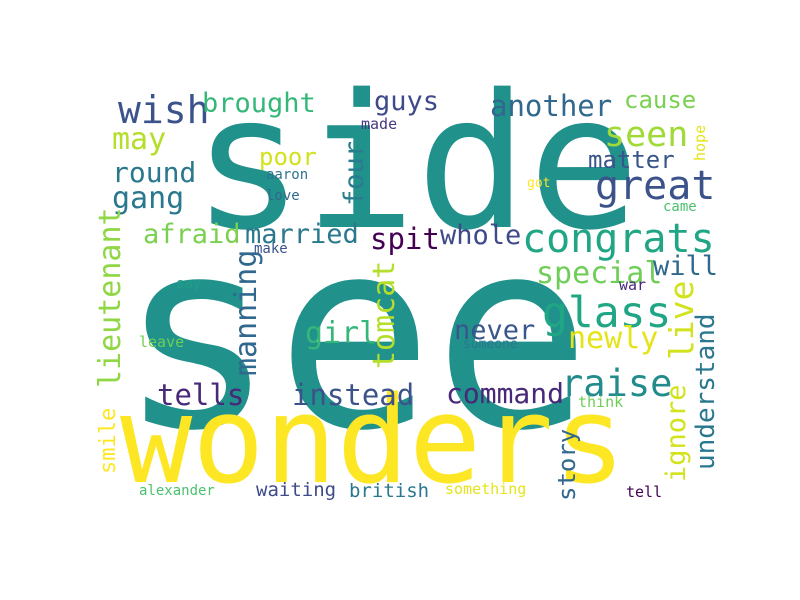 The height and width of the screenshot is (600, 800). Describe the element at coordinates (341, 333) in the screenshot. I see `word-girl: girl` at that location.